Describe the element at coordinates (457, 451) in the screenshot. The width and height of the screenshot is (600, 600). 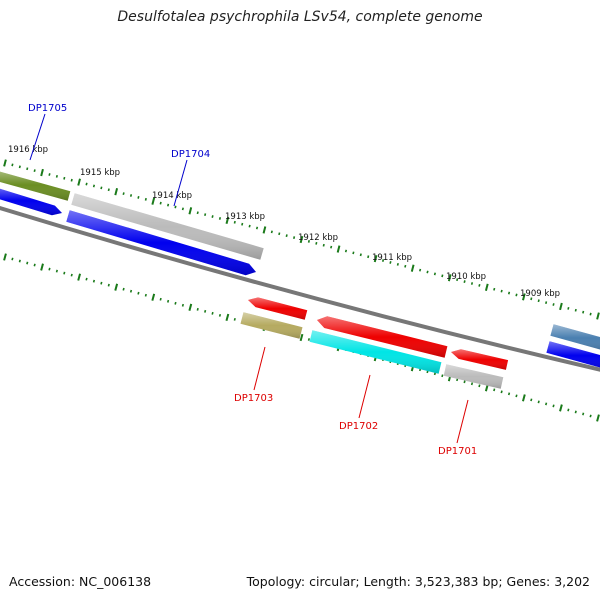
I see `gene-label: DP1701` at that location.